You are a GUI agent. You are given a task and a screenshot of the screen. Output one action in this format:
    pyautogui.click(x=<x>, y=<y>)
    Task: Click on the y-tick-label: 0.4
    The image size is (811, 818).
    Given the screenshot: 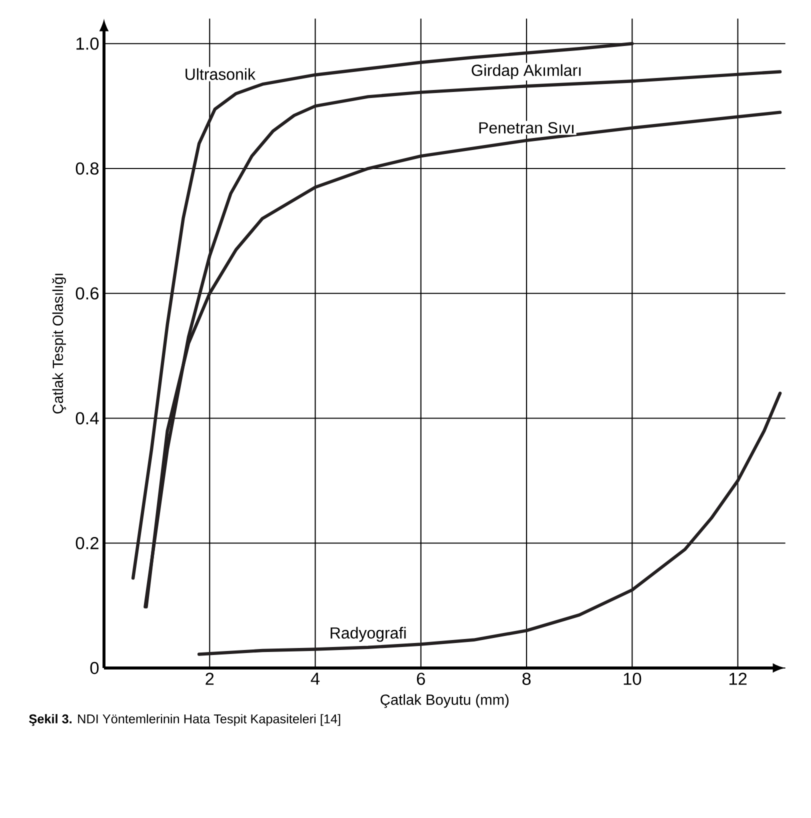 What is the action you would take?
    pyautogui.click(x=87, y=418)
    